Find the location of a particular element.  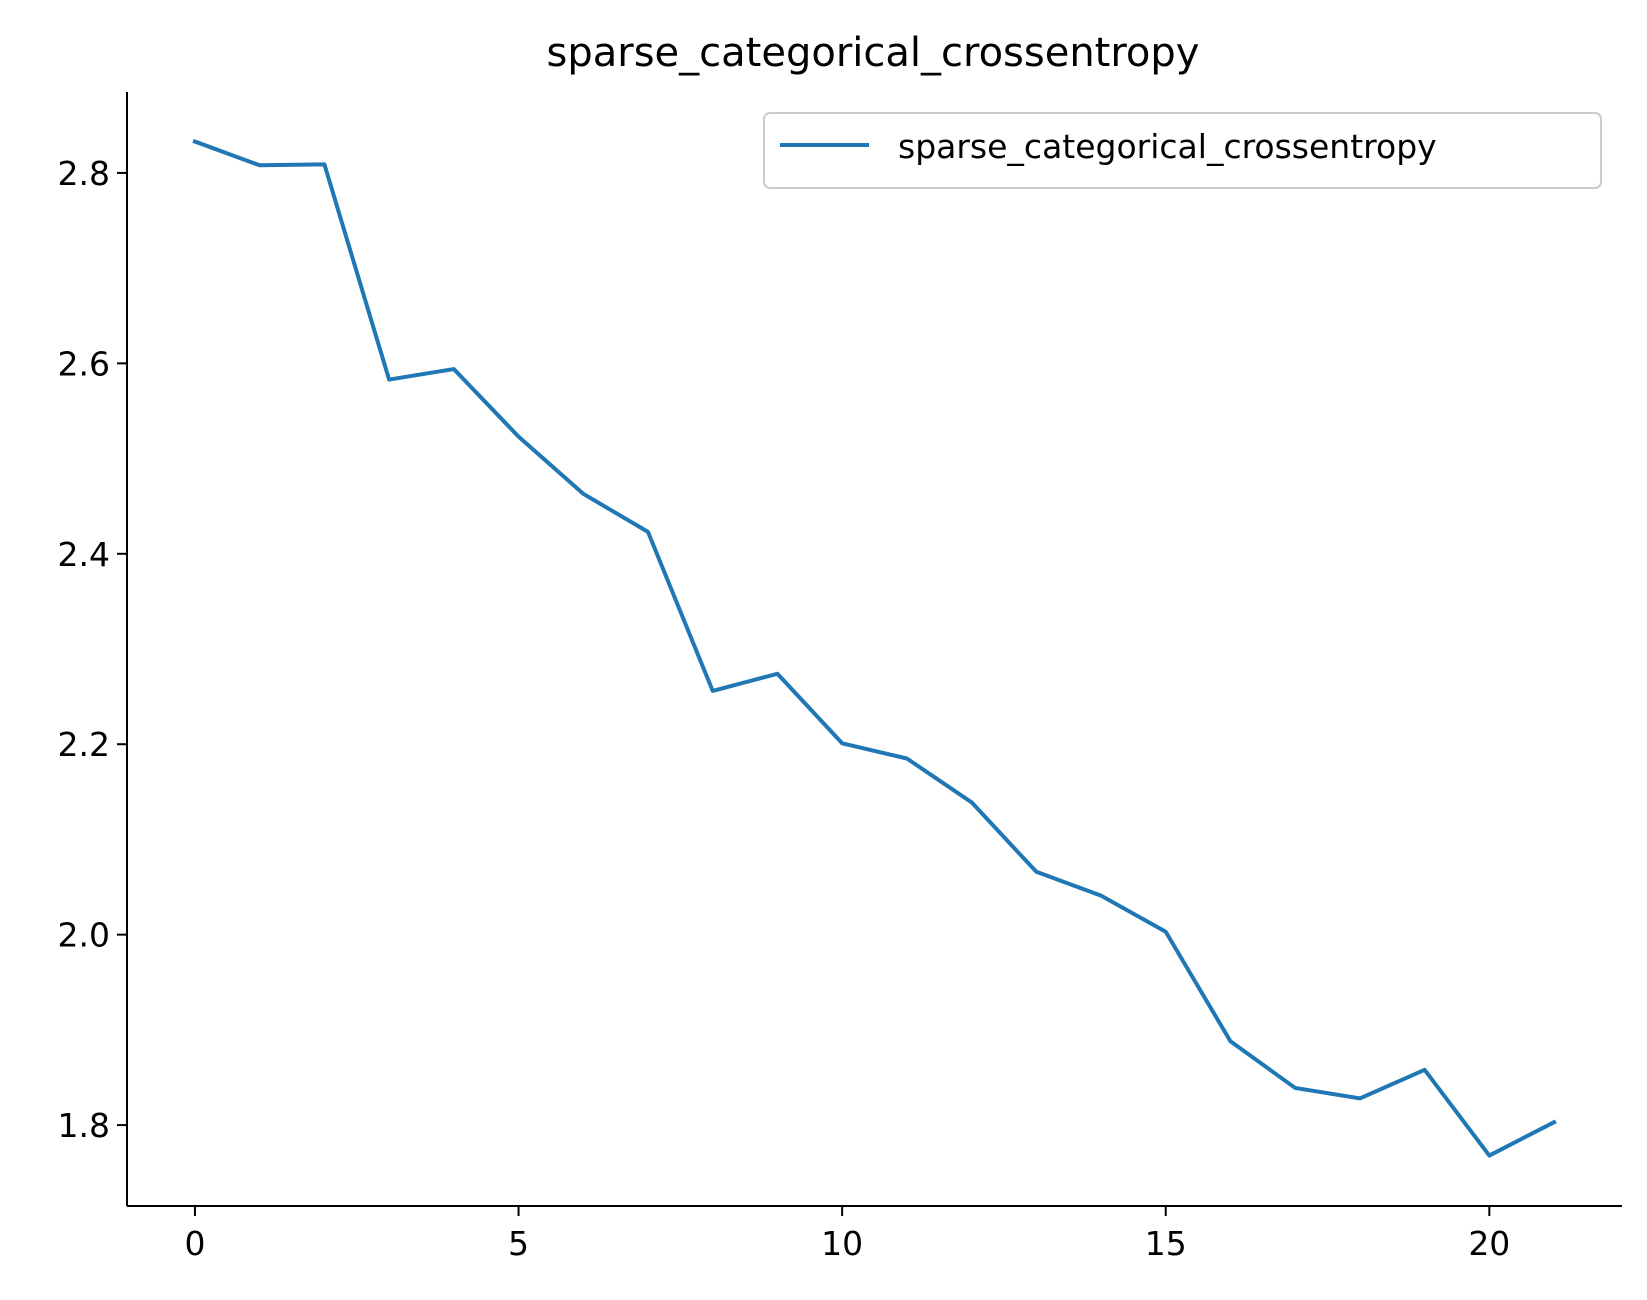

legend: sparse_categorical_crossentropy is located at coordinates (1182, 150).